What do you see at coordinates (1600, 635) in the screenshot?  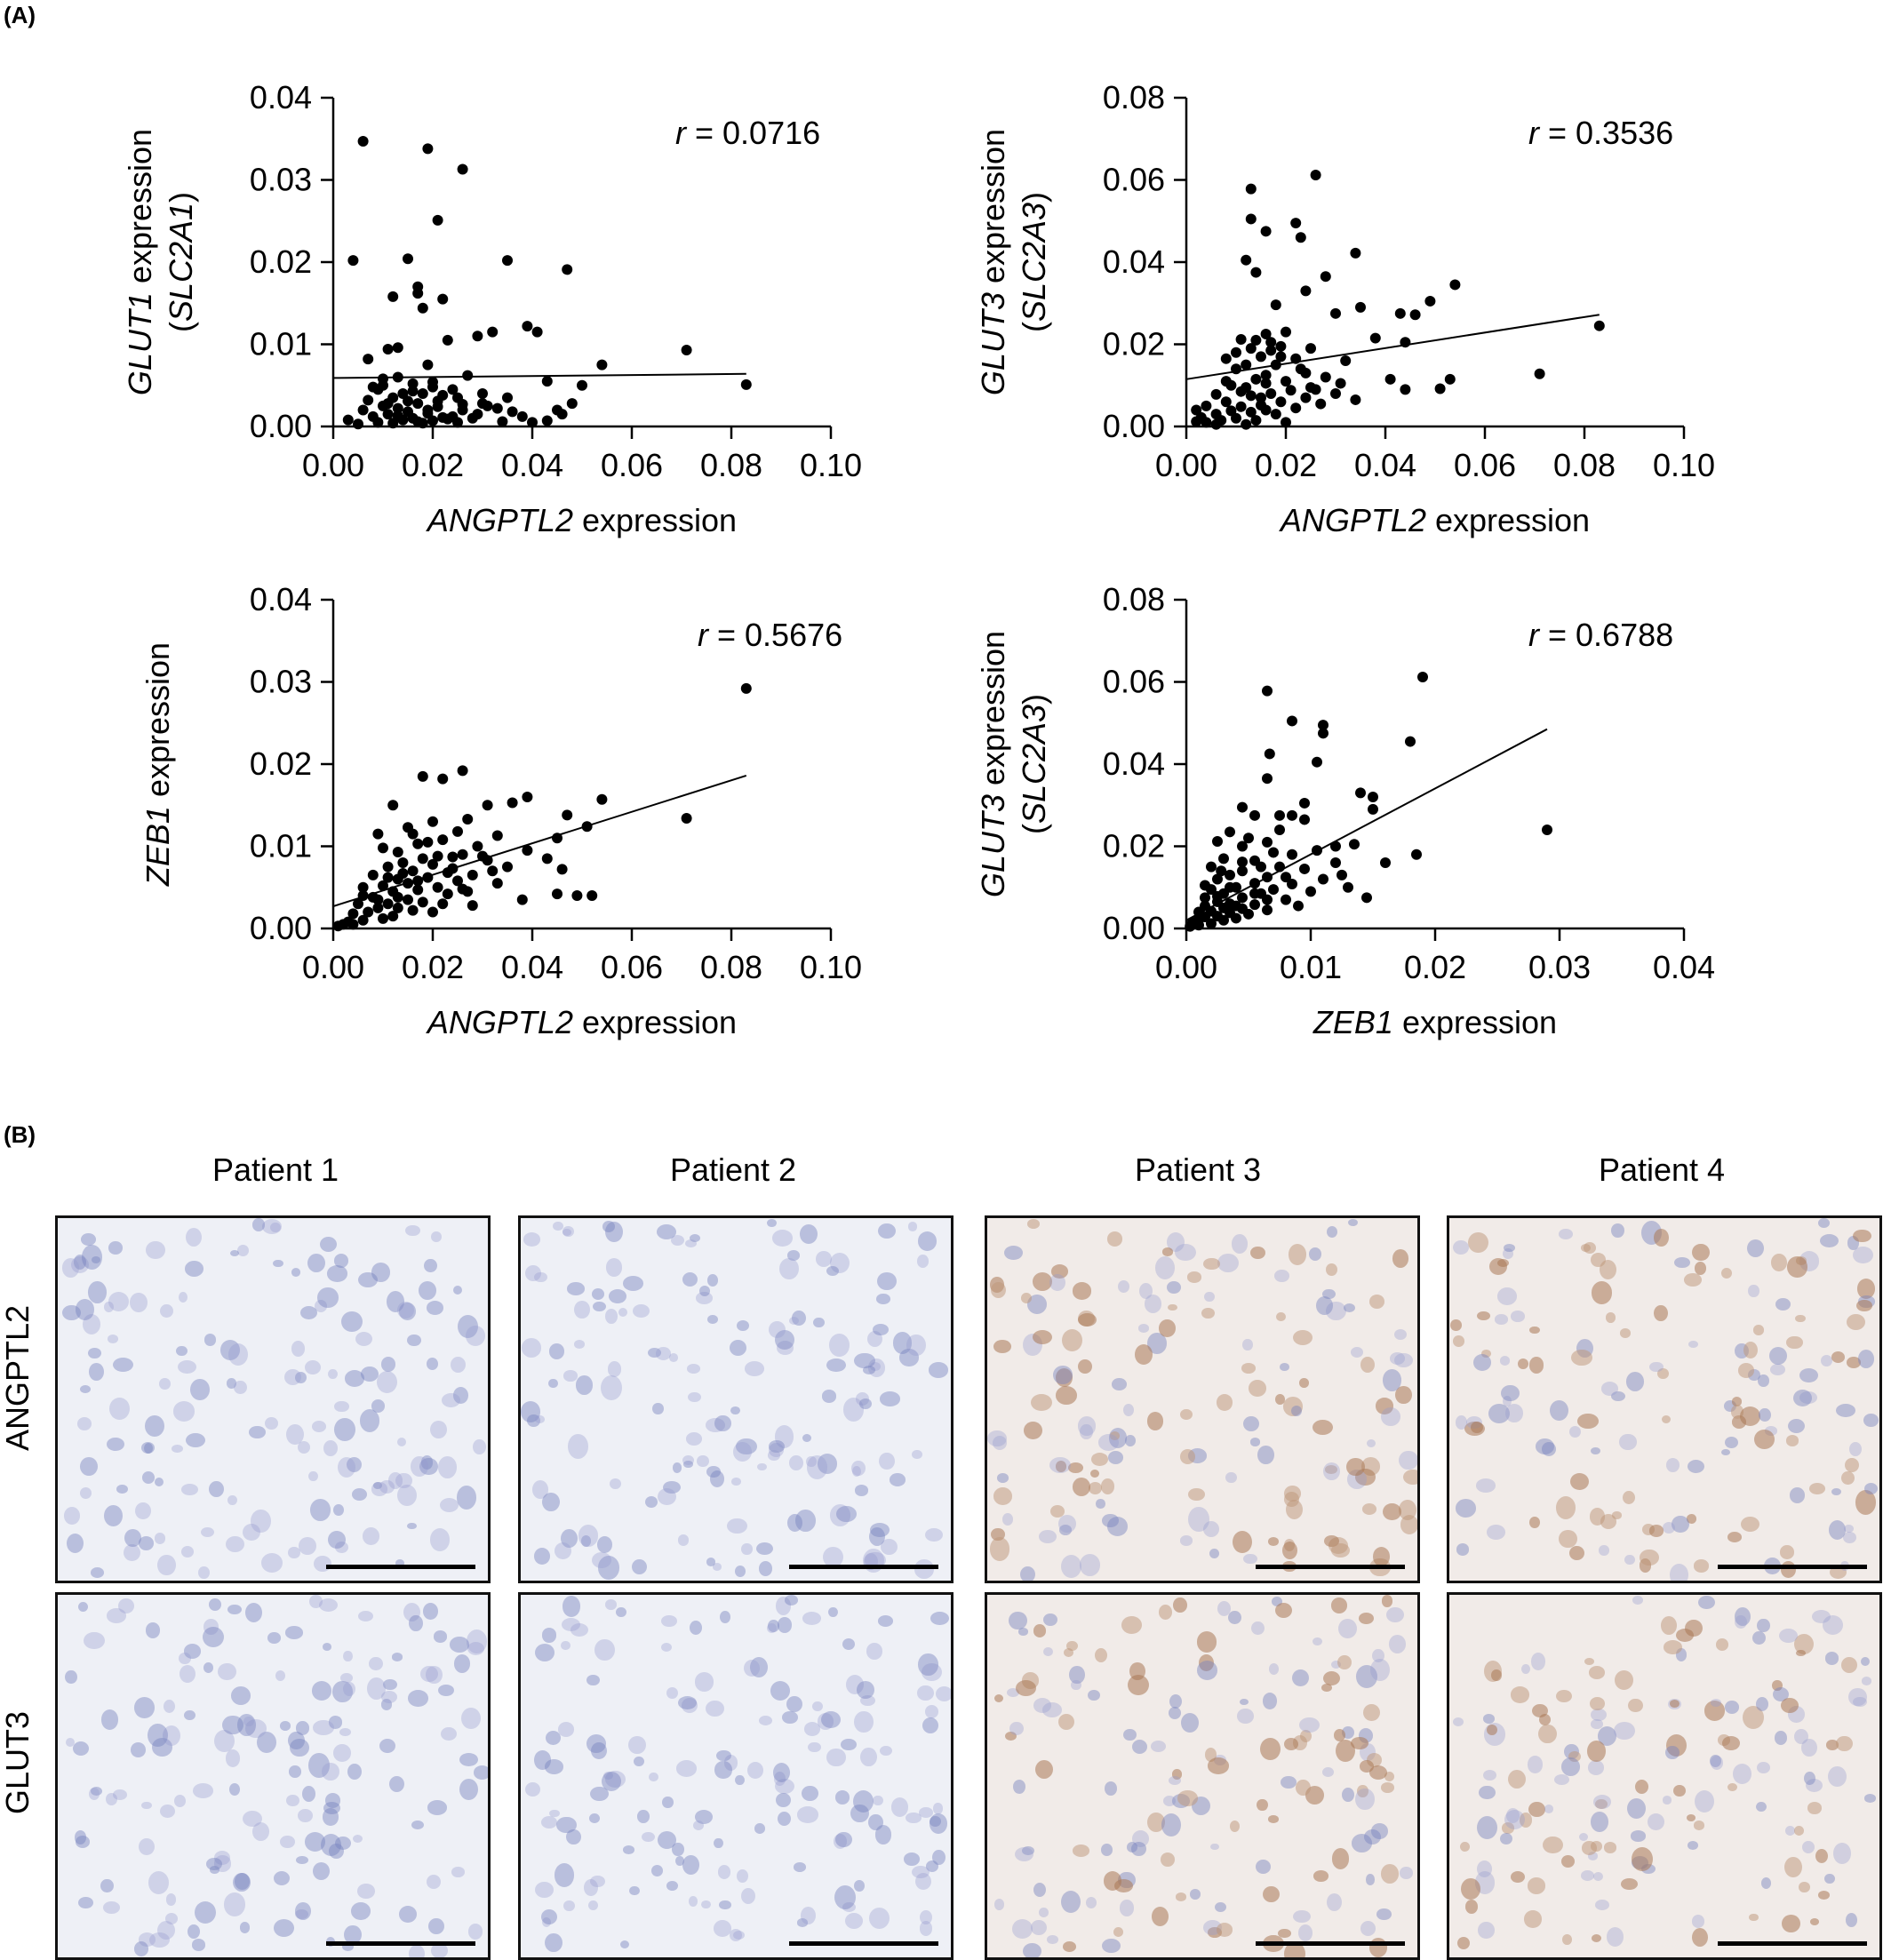 I see `correlation-annotation: r = 0.6788` at bounding box center [1600, 635].